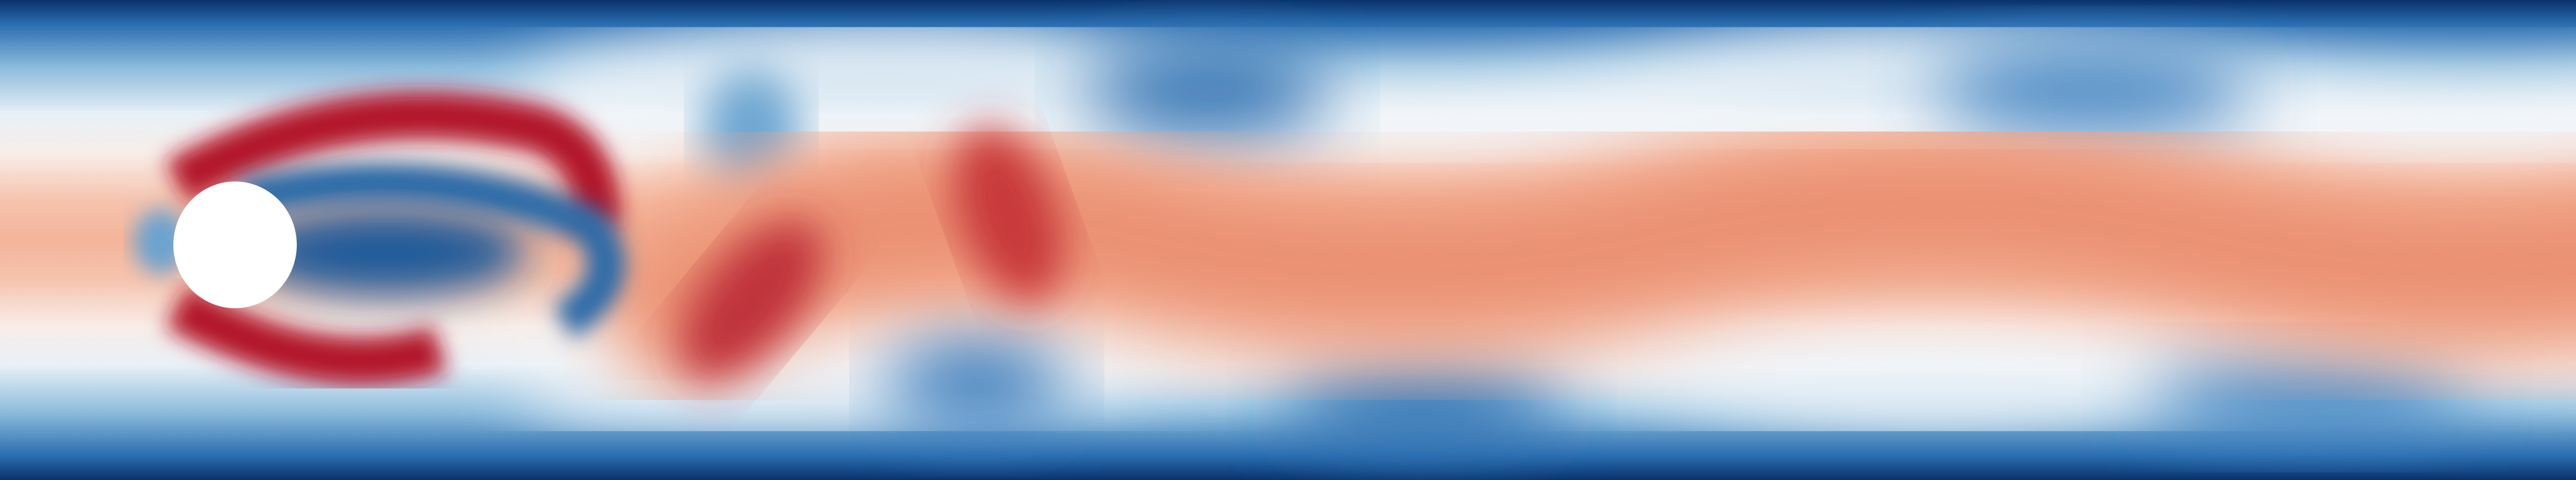  Describe the element at coordinates (235, 244) in the screenshot. I see `cylinder` at that location.